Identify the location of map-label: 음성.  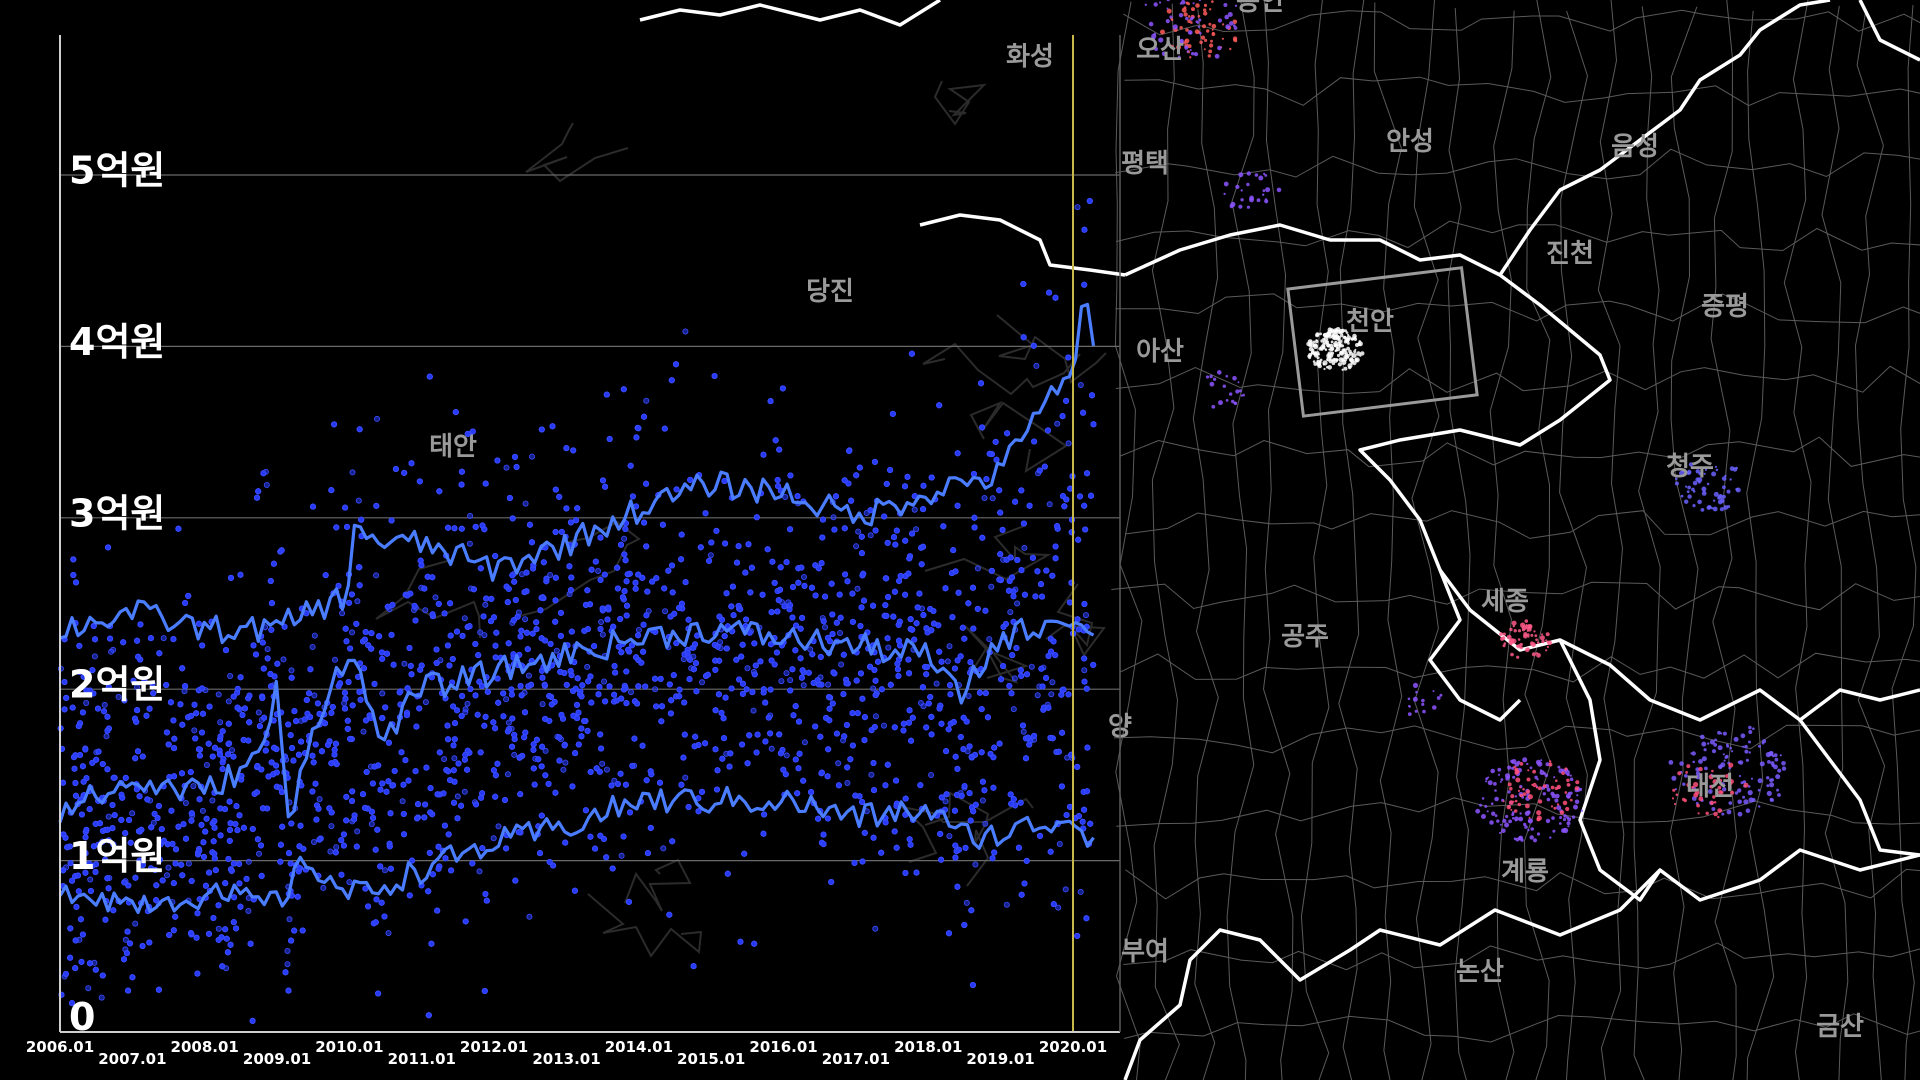
(1635, 147).